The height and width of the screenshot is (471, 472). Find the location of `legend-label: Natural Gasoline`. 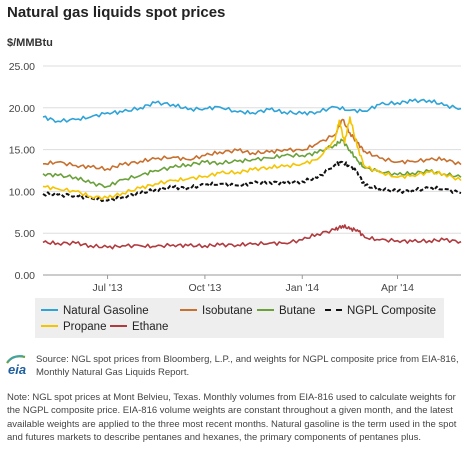

legend-label: Natural Gasoline is located at coordinates (106, 311).